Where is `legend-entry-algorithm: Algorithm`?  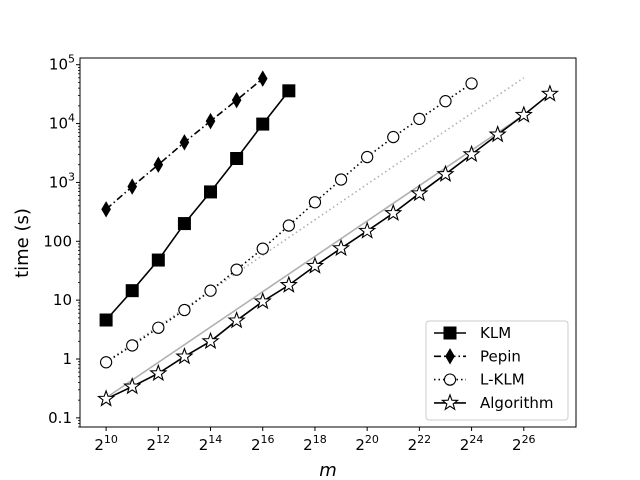
legend-entry-algorithm: Algorithm is located at coordinates (493, 402).